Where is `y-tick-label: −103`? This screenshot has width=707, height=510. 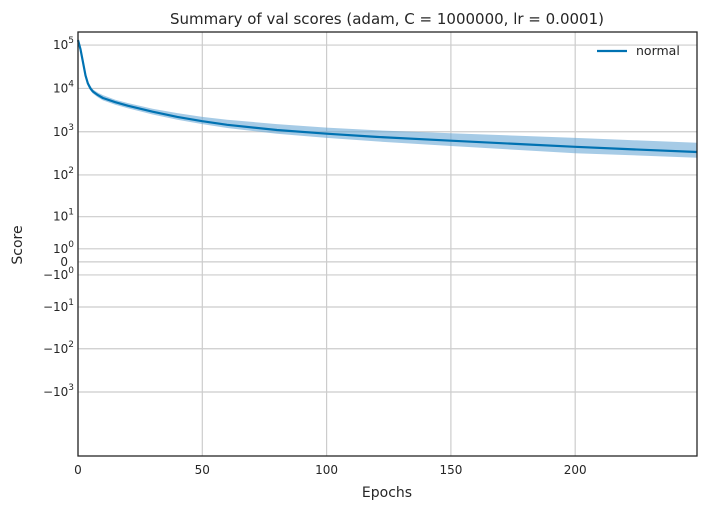
y-tick-label: −103 is located at coordinates (58, 391).